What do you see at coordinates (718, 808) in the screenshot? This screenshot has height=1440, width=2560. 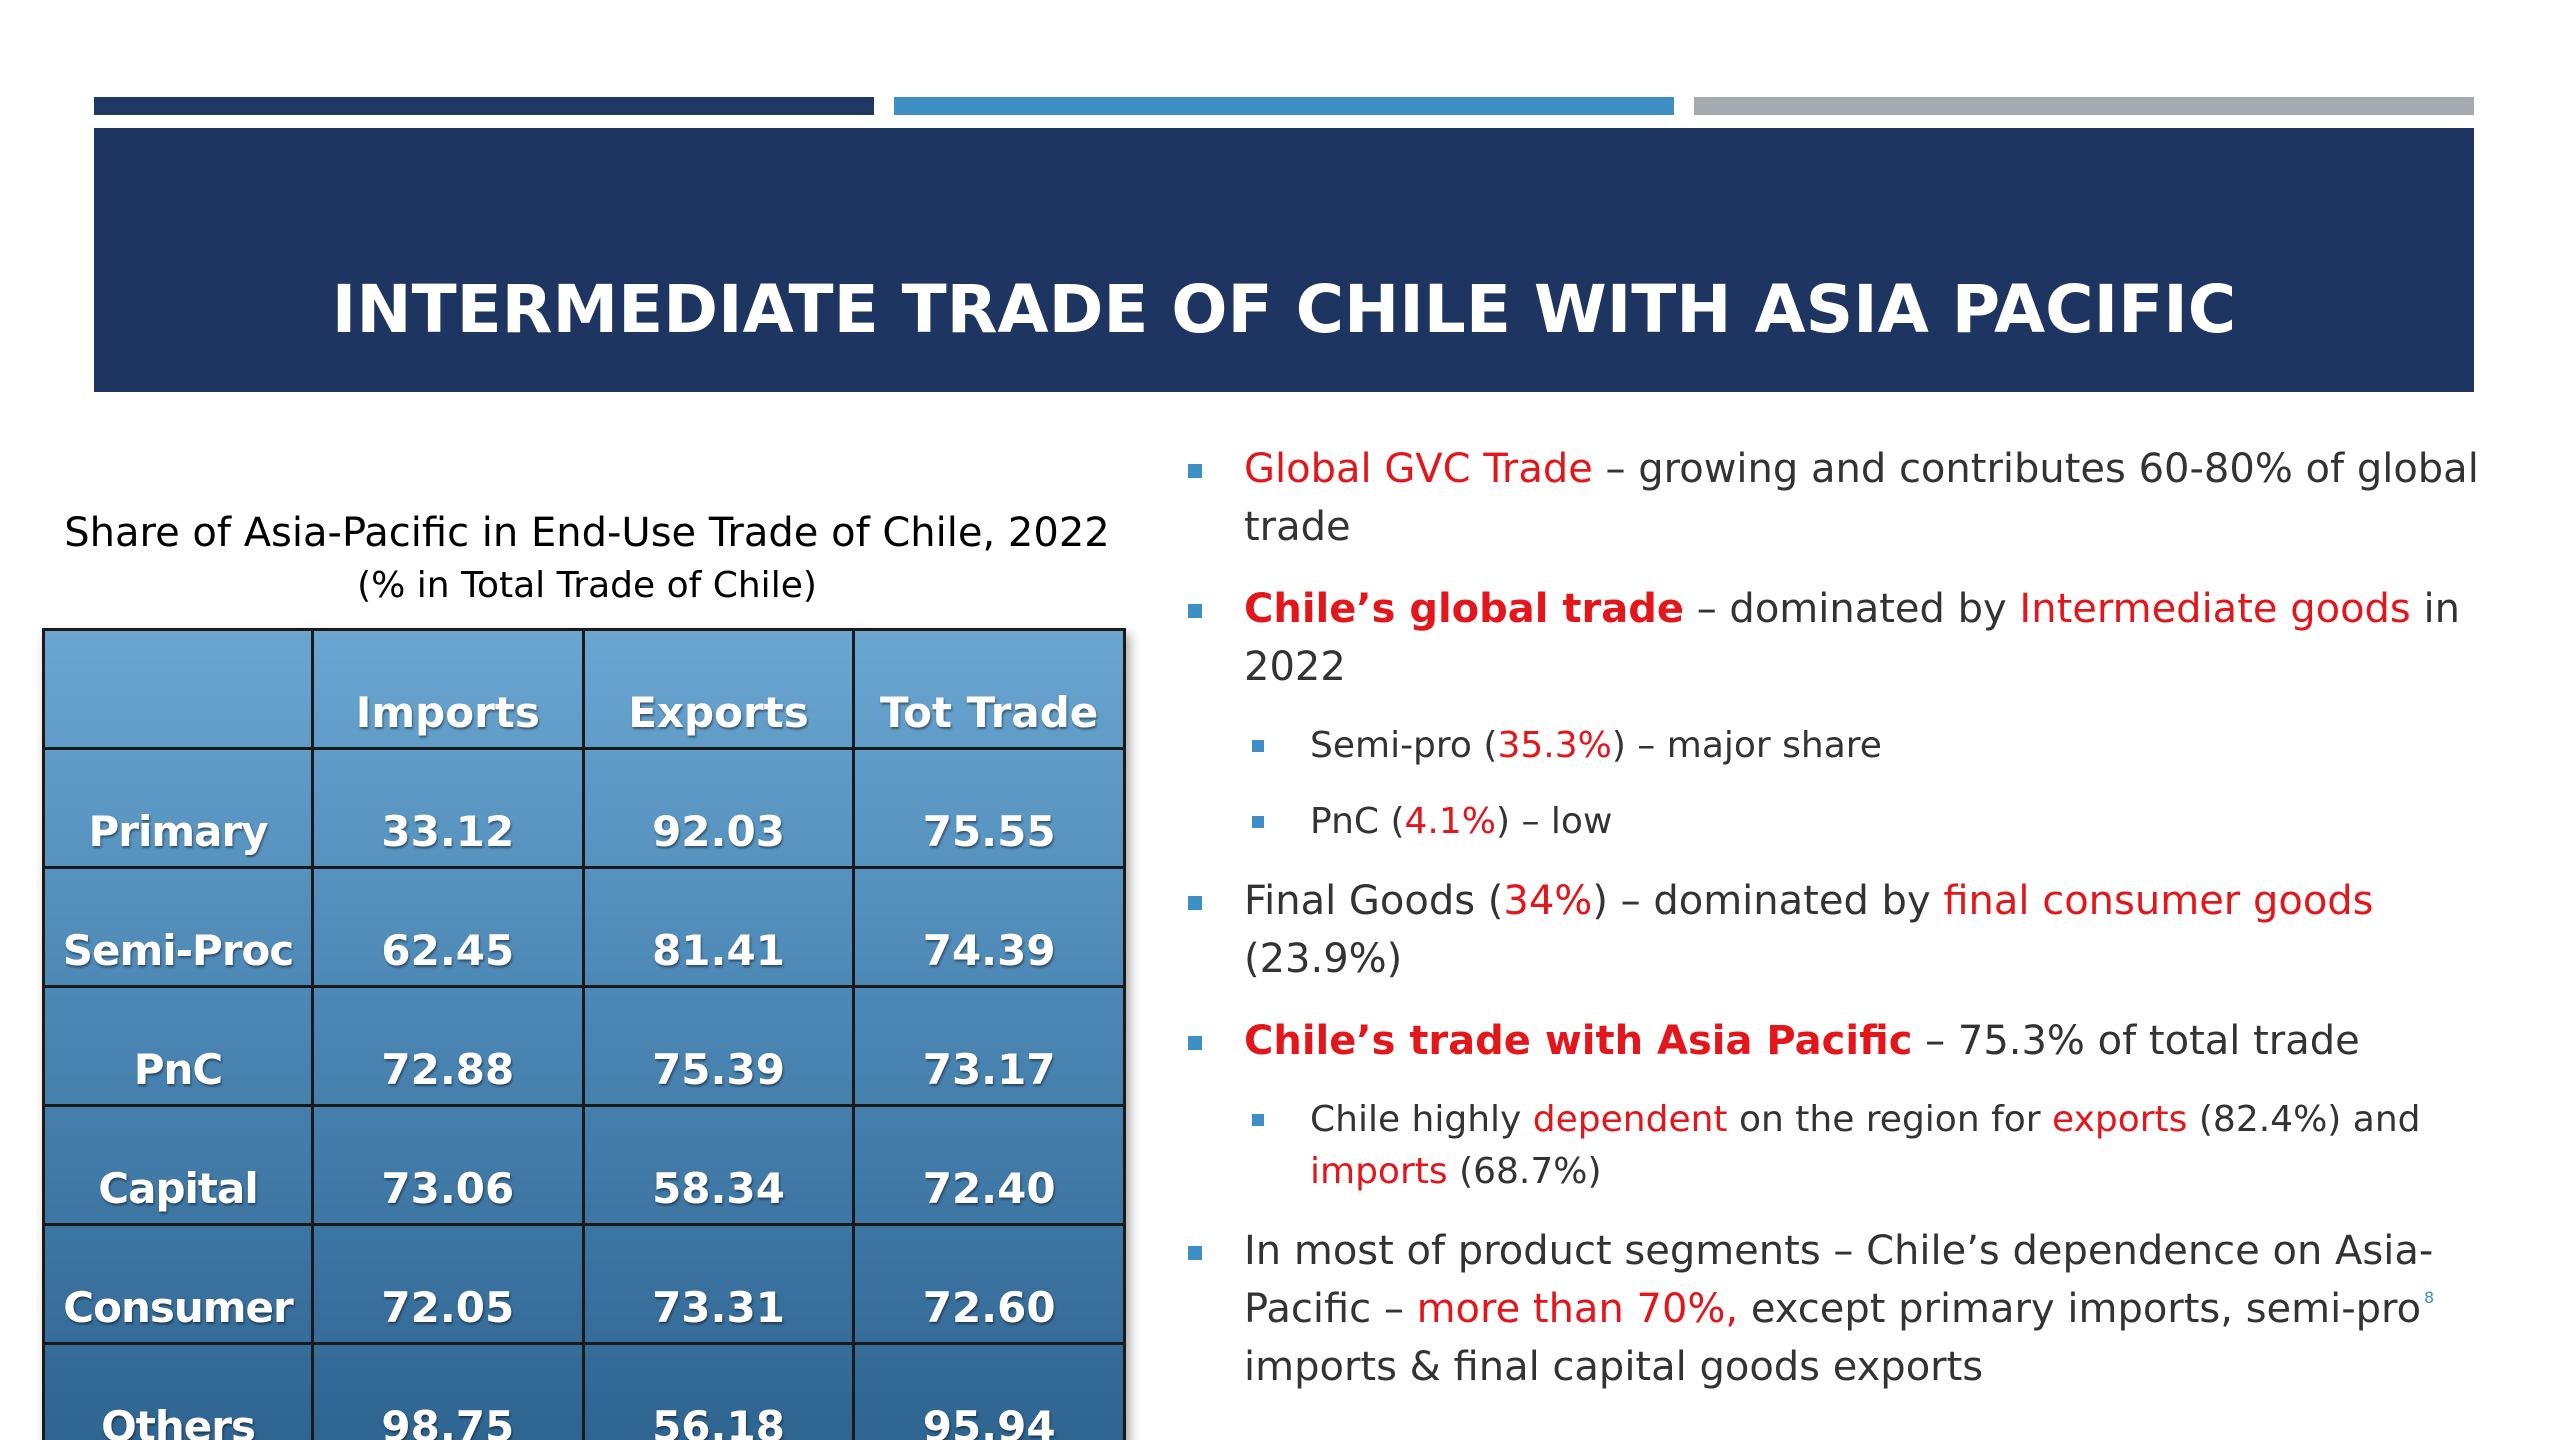 I see `table-cell: 92.03` at bounding box center [718, 808].